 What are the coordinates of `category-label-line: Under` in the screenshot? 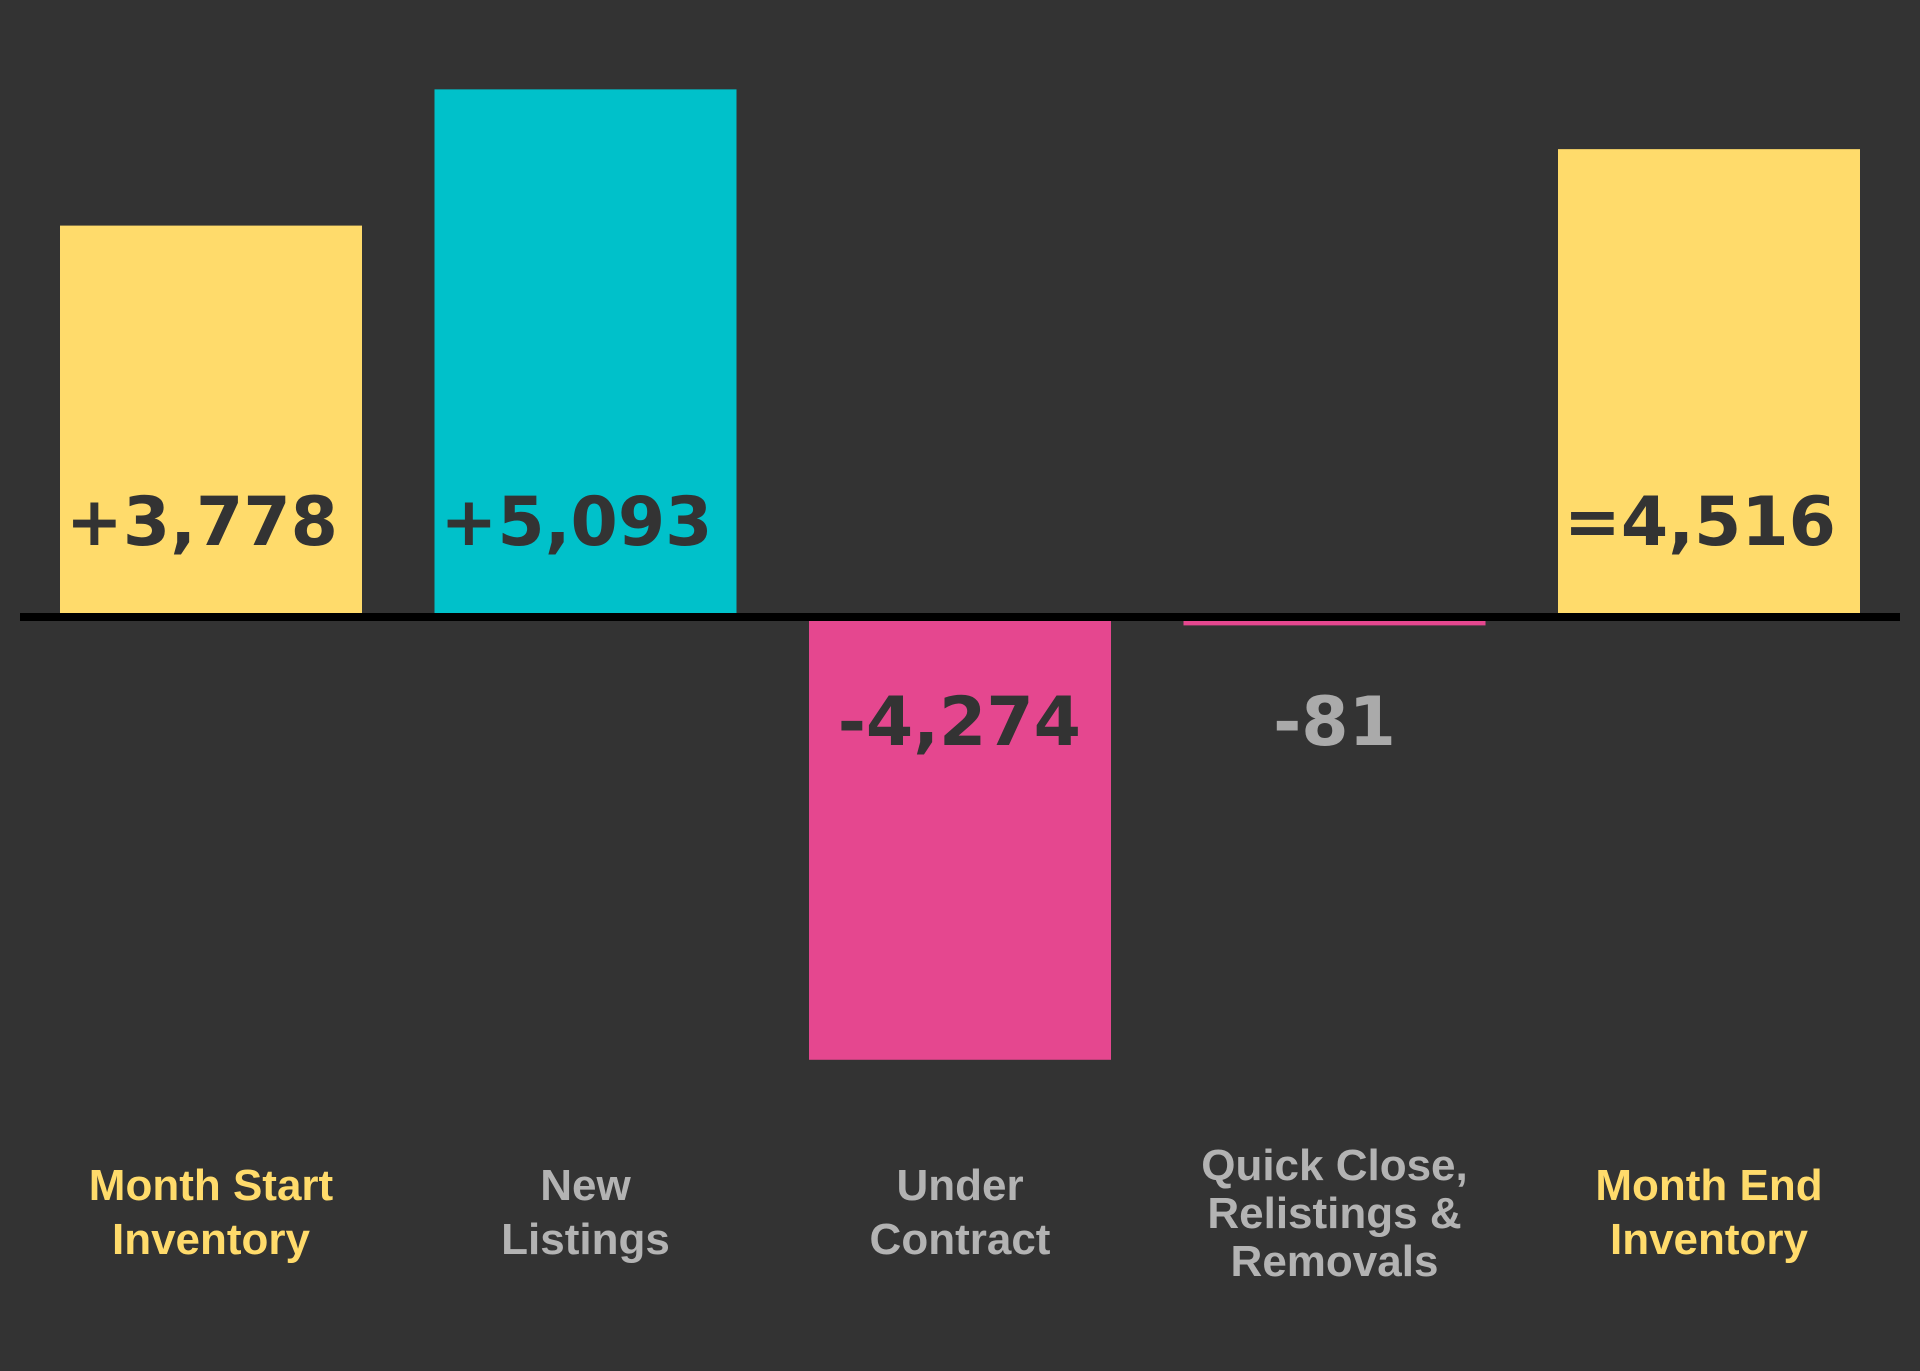 It's located at (959, 1185).